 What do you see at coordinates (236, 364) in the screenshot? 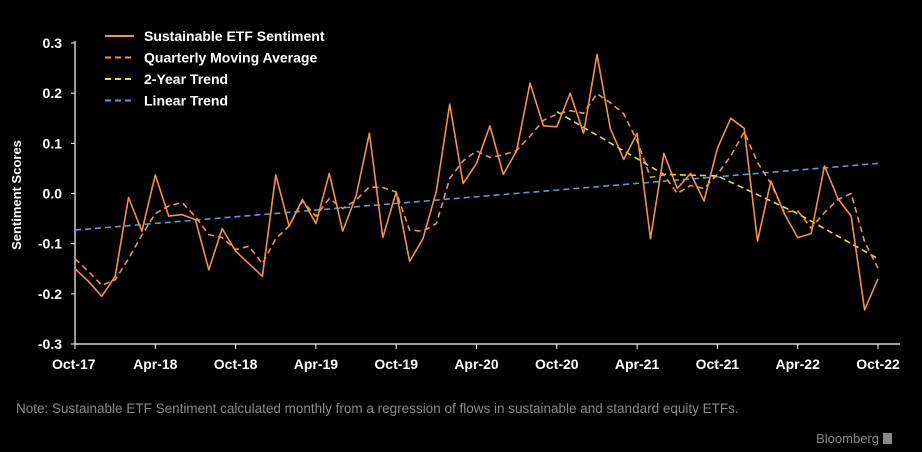
I see `x-tick-label: Oct-18` at bounding box center [236, 364].